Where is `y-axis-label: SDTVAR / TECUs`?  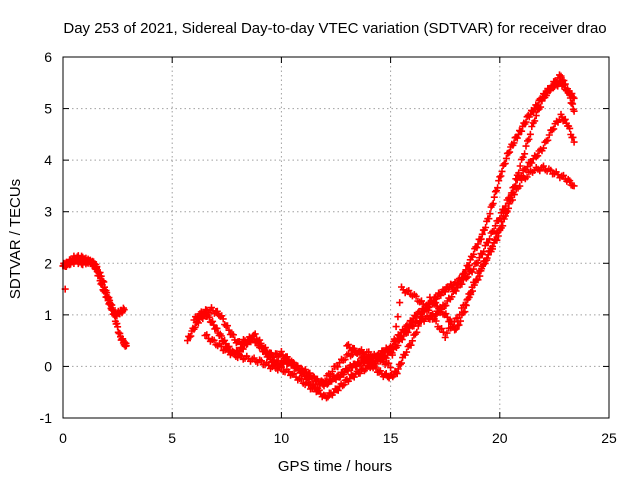 y-axis-label: SDTVAR / TECUs is located at coordinates (15, 239).